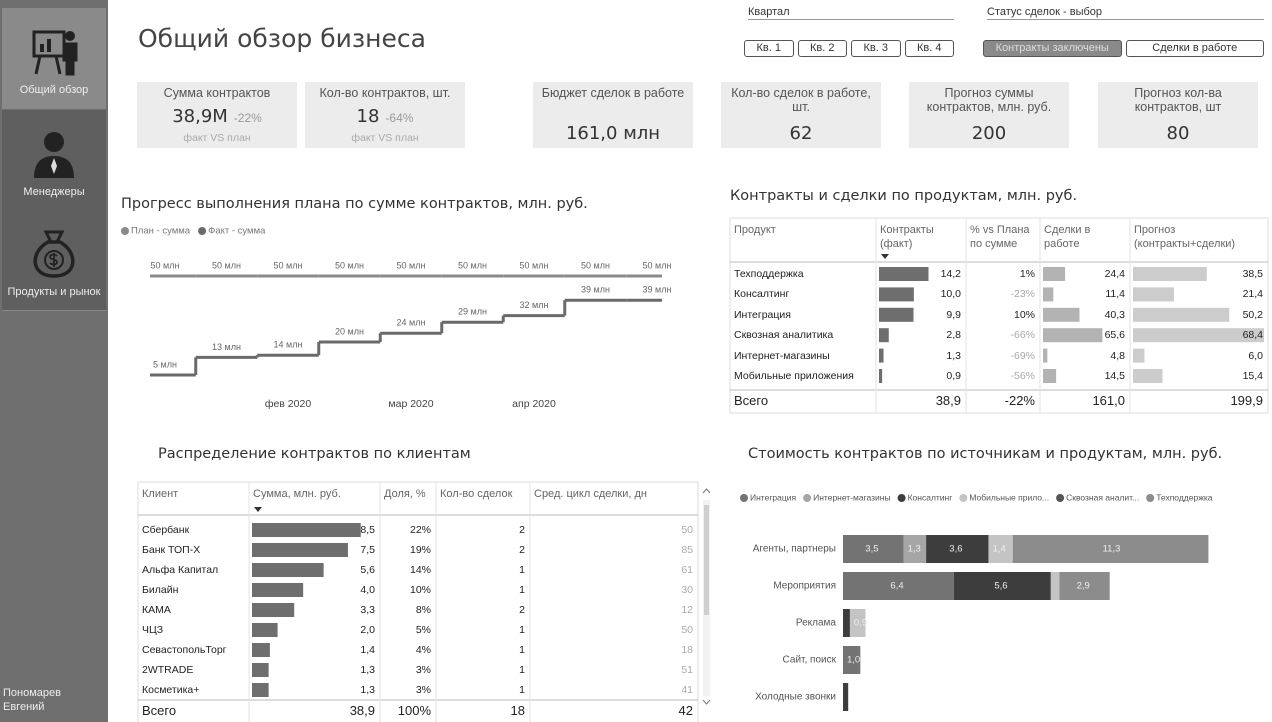 The image size is (1272, 722). What do you see at coordinates (54, 260) in the screenshot?
I see `nav-item: Продукты и рынок` at bounding box center [54, 260].